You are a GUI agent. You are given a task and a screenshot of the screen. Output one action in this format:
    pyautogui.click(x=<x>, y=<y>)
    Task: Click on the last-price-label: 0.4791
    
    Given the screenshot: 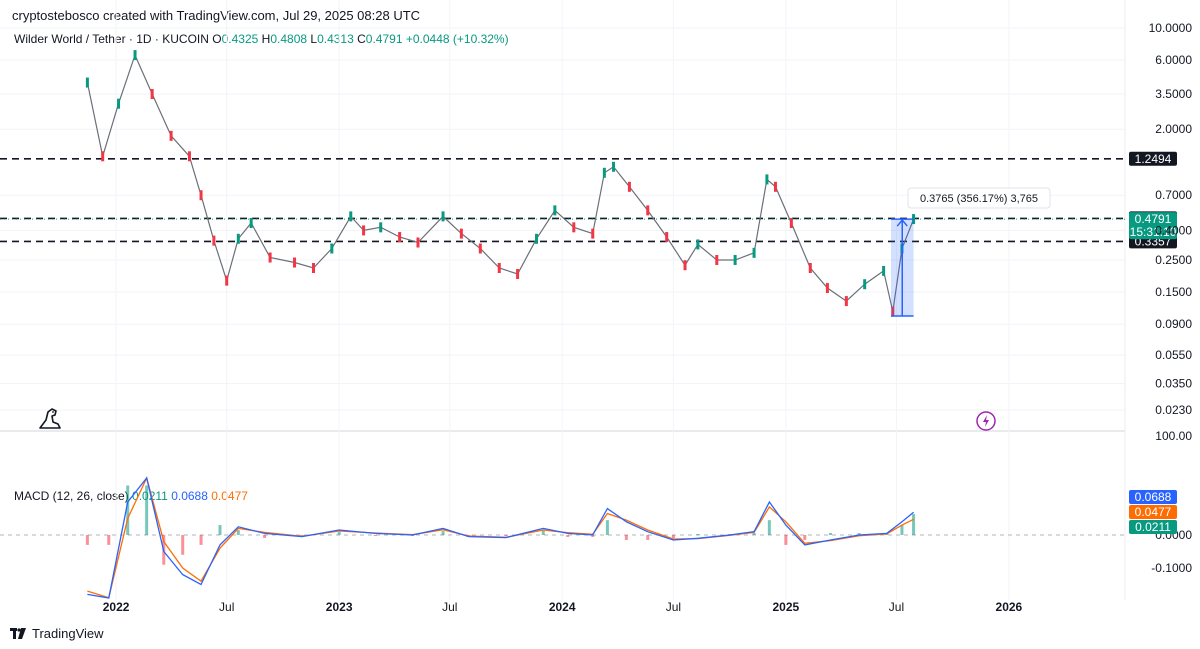 What is the action you would take?
    pyautogui.click(x=1153, y=219)
    